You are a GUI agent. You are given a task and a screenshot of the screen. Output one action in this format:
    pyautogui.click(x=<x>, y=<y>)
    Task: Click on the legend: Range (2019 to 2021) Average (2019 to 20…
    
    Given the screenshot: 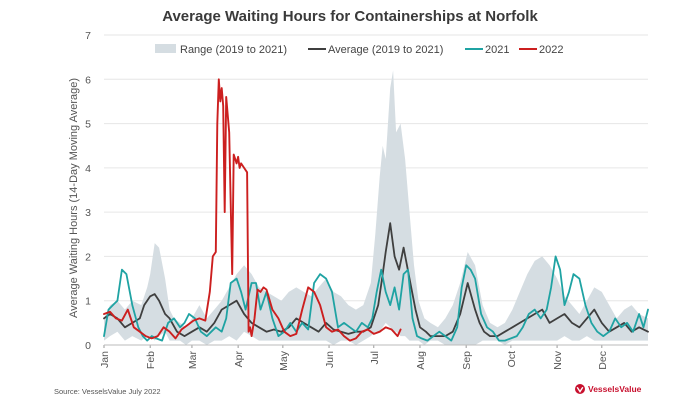 What is the action you would take?
    pyautogui.click(x=359, y=50)
    